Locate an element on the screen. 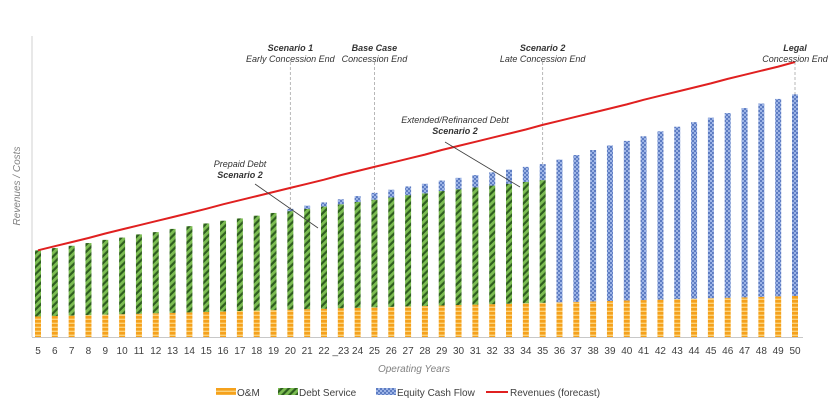  x-tick-label: 12 is located at coordinates (156, 351).